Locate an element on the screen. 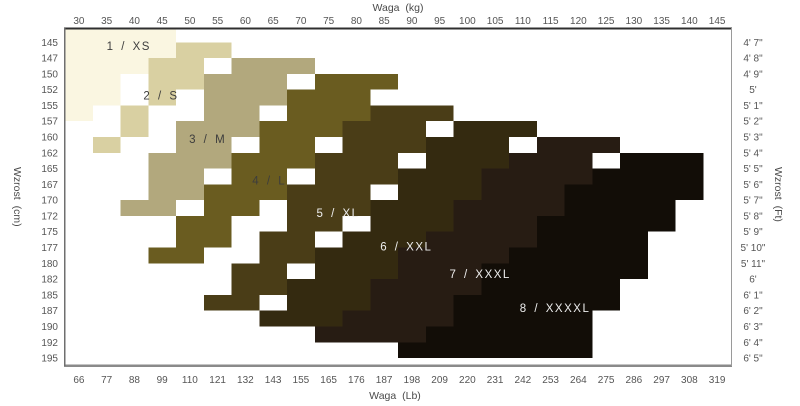 This screenshot has width=800, height=406. lb-tick: 99 is located at coordinates (163, 380).